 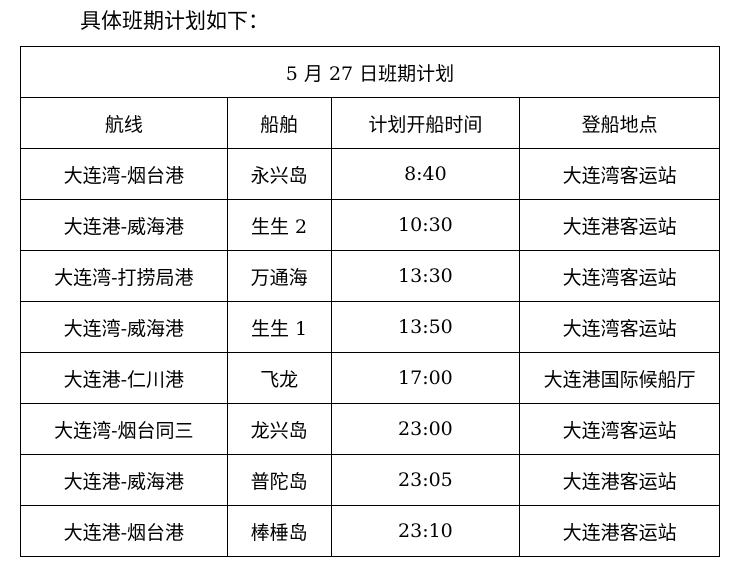 What do you see at coordinates (425, 429) in the screenshot?
I see `departure-time-cell: 23:00` at bounding box center [425, 429].